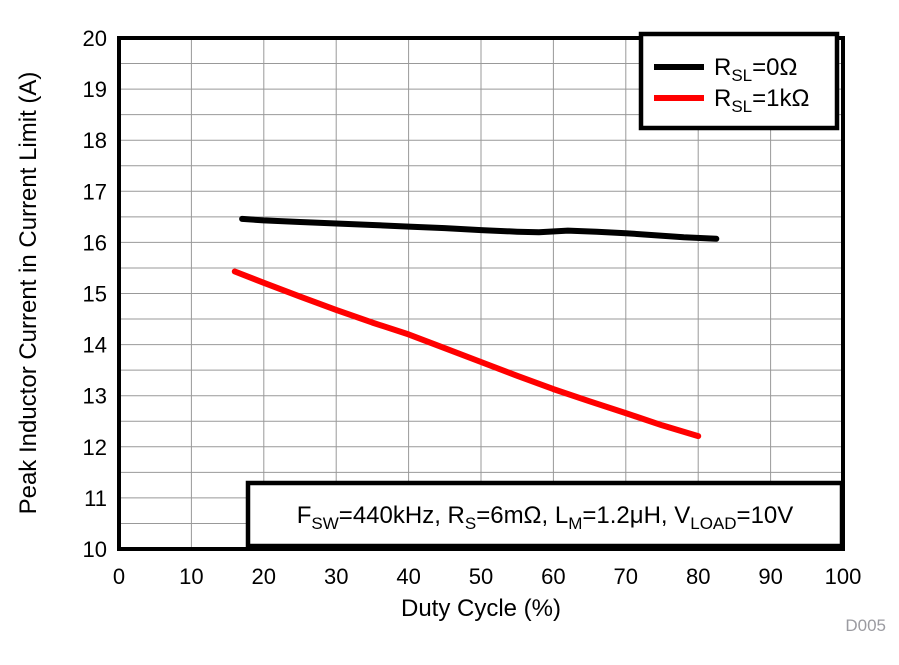 The width and height of the screenshot is (899, 665). What do you see at coordinates (481, 608) in the screenshot?
I see `x-axis-title: Duty Cycle (%)` at bounding box center [481, 608].